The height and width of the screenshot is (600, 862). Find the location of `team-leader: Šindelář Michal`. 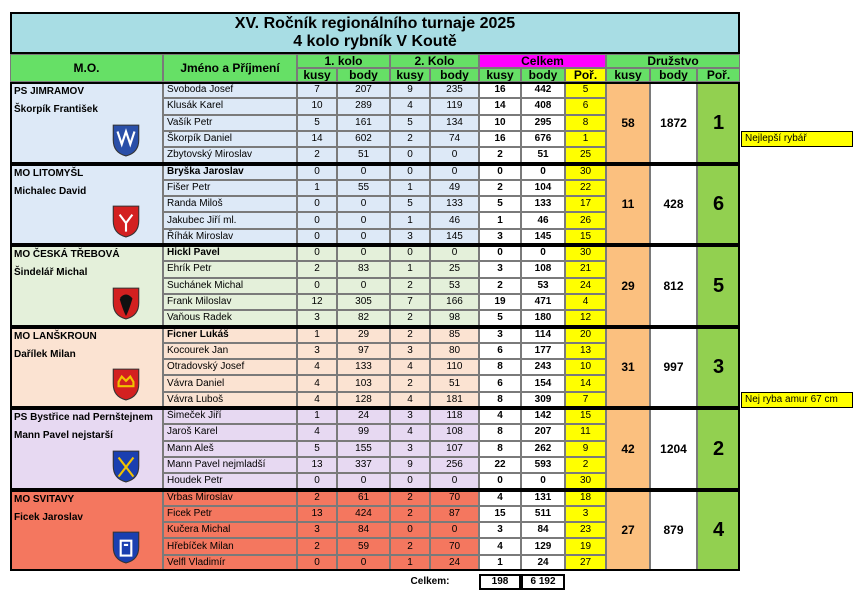

team-leader: Šindelář Michal is located at coordinates (51, 272).